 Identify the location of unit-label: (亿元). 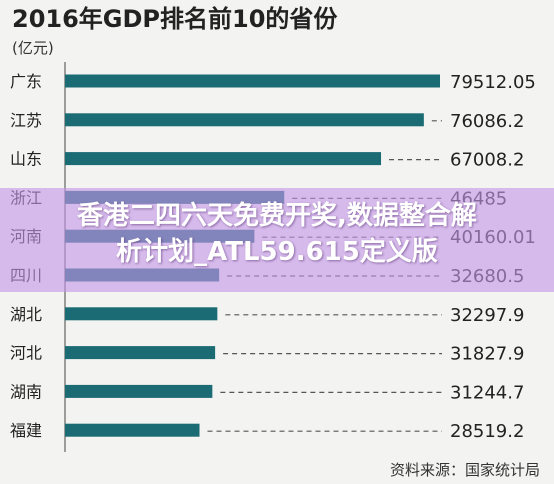
(33, 48).